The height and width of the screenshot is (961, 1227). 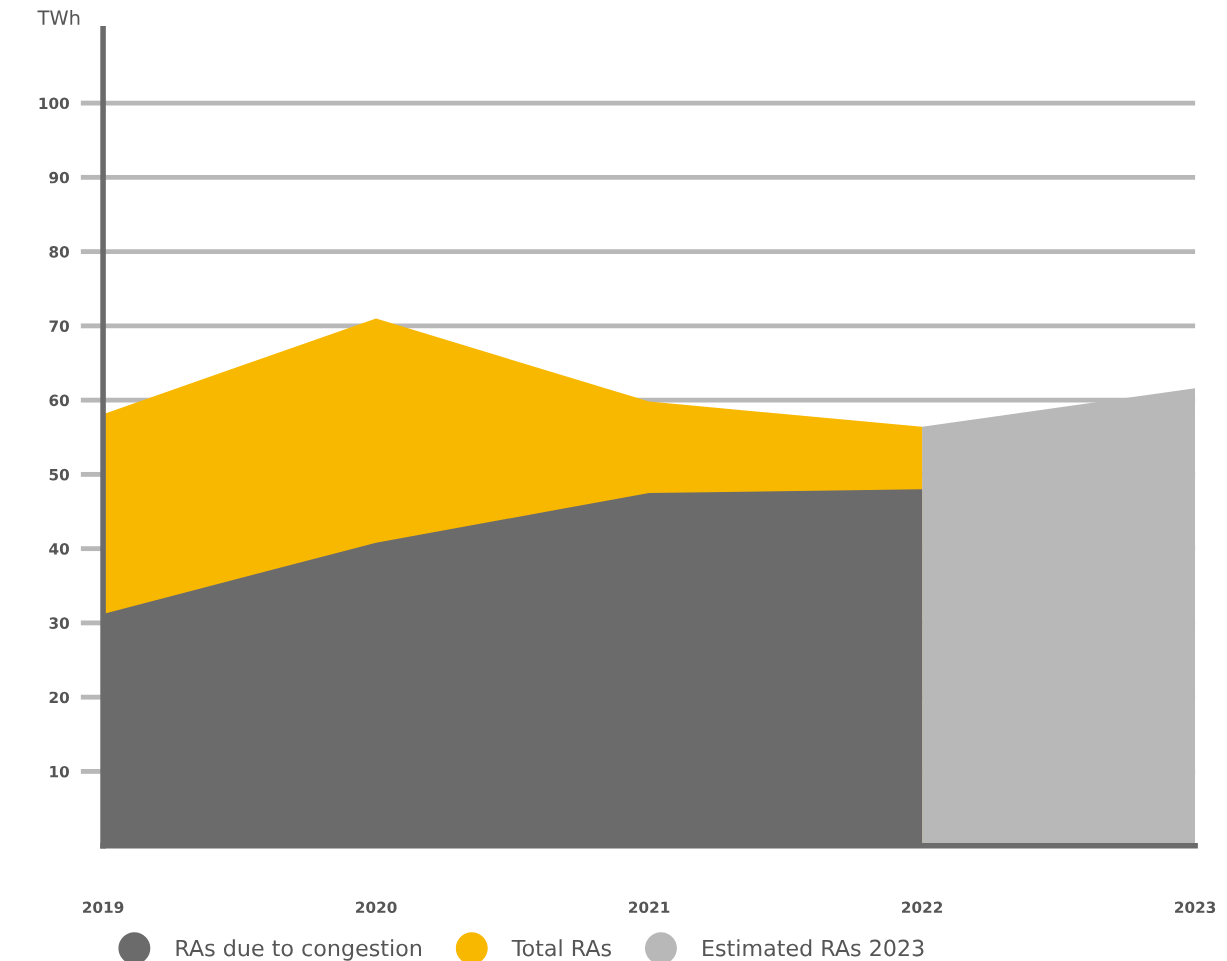 What do you see at coordinates (649, 907) in the screenshot?
I see `x-tick-label: 2021` at bounding box center [649, 907].